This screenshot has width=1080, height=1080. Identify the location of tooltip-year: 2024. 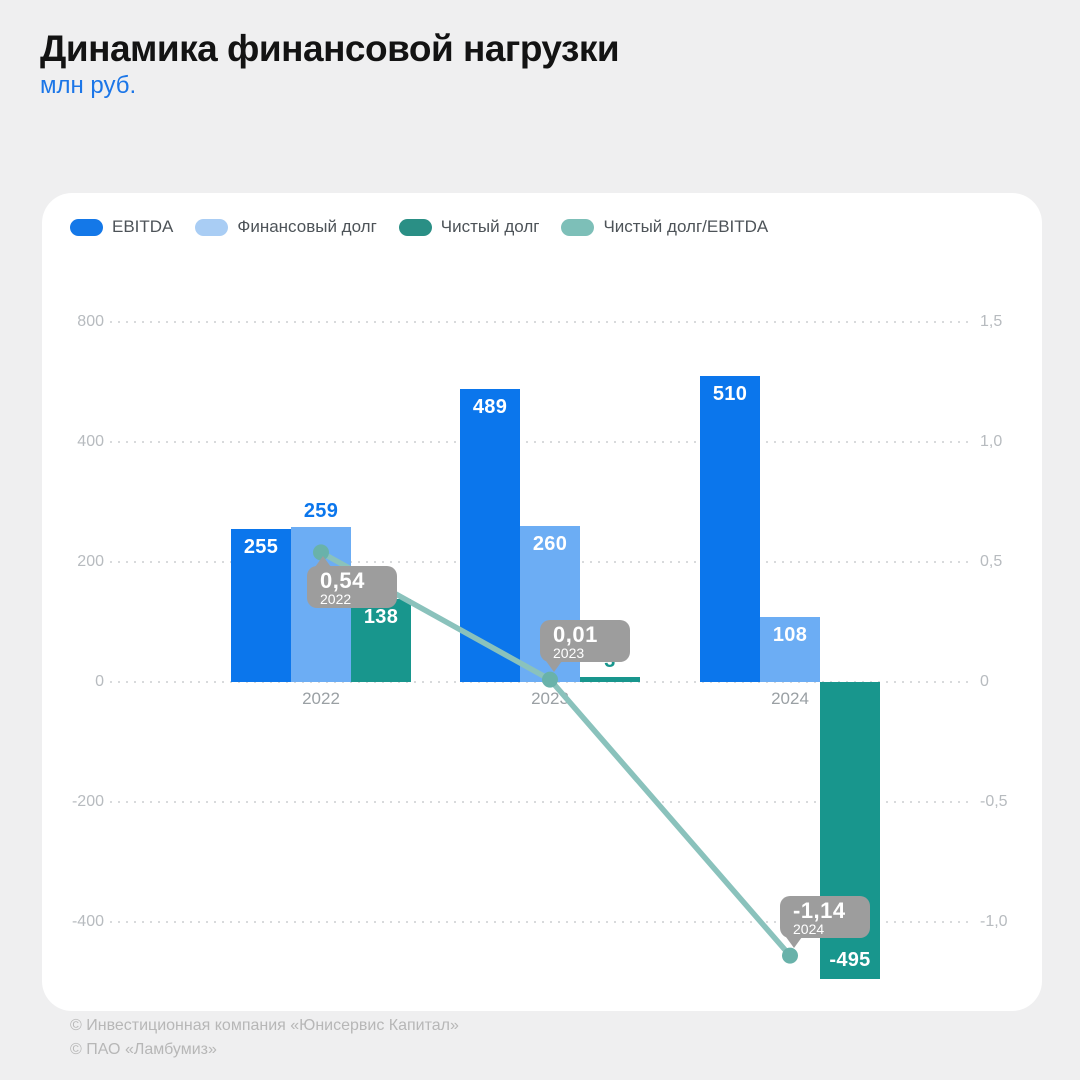
(809, 928).